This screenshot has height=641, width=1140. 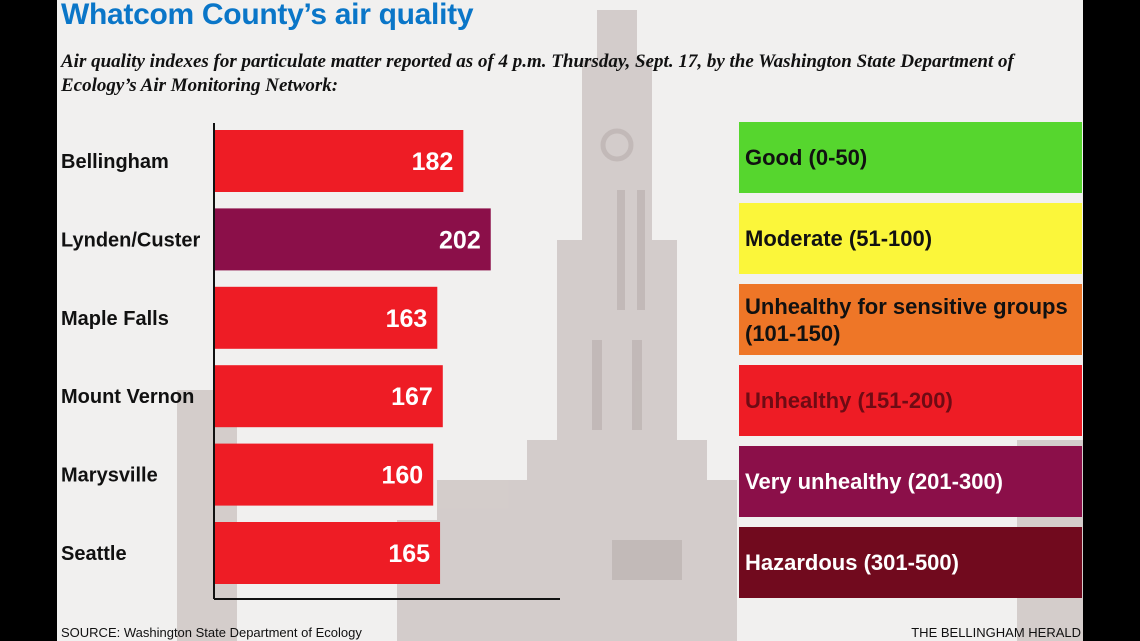 What do you see at coordinates (402, 476) in the screenshot?
I see `value-label: 160` at bounding box center [402, 476].